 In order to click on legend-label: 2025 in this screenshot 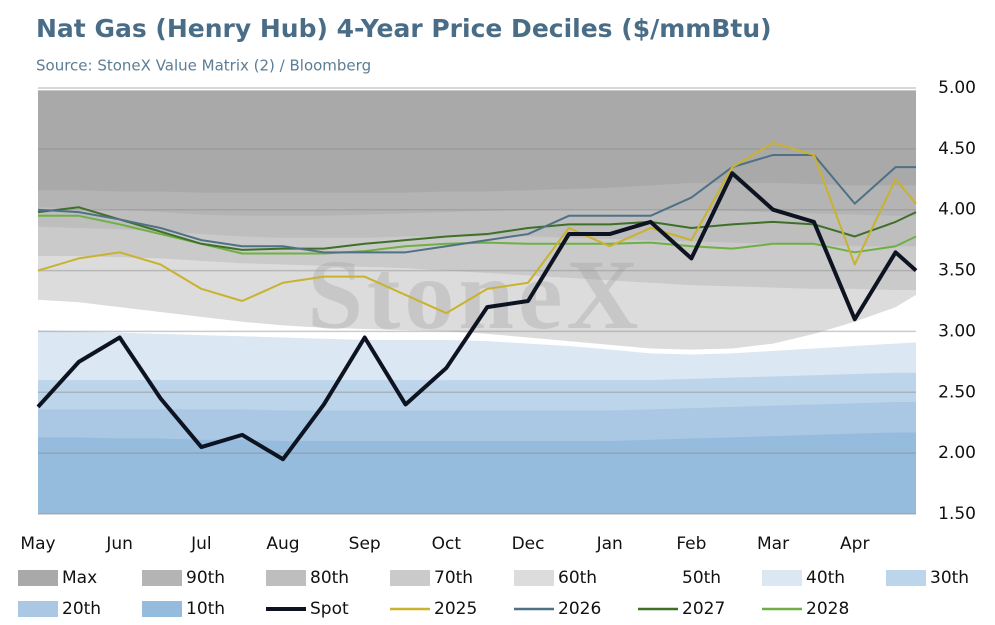, I will do `click(455, 609)`.